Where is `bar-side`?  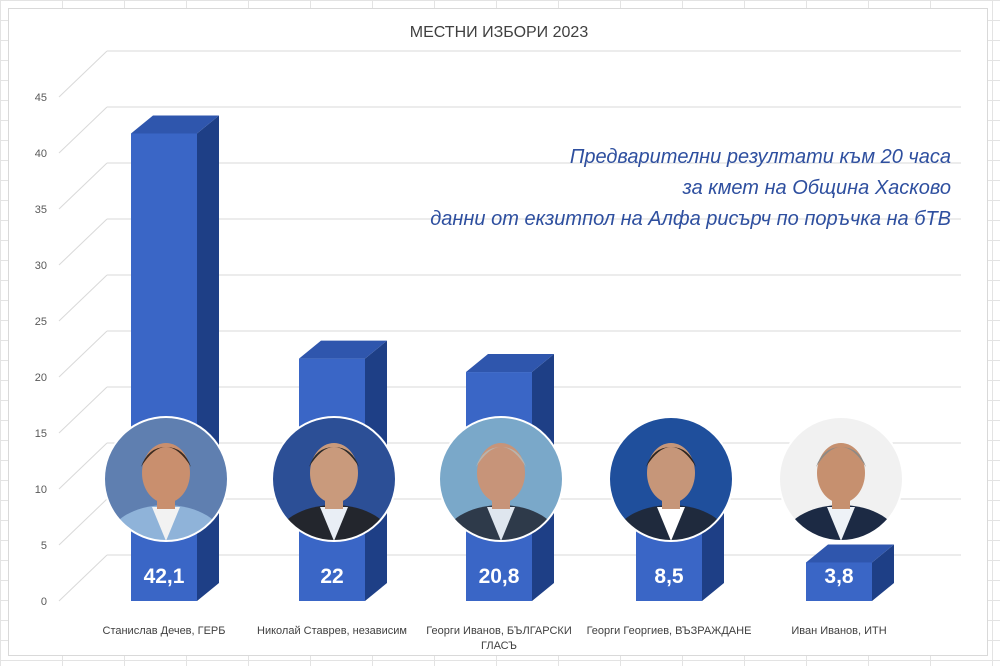
bar-side is located at coordinates (883, 572).